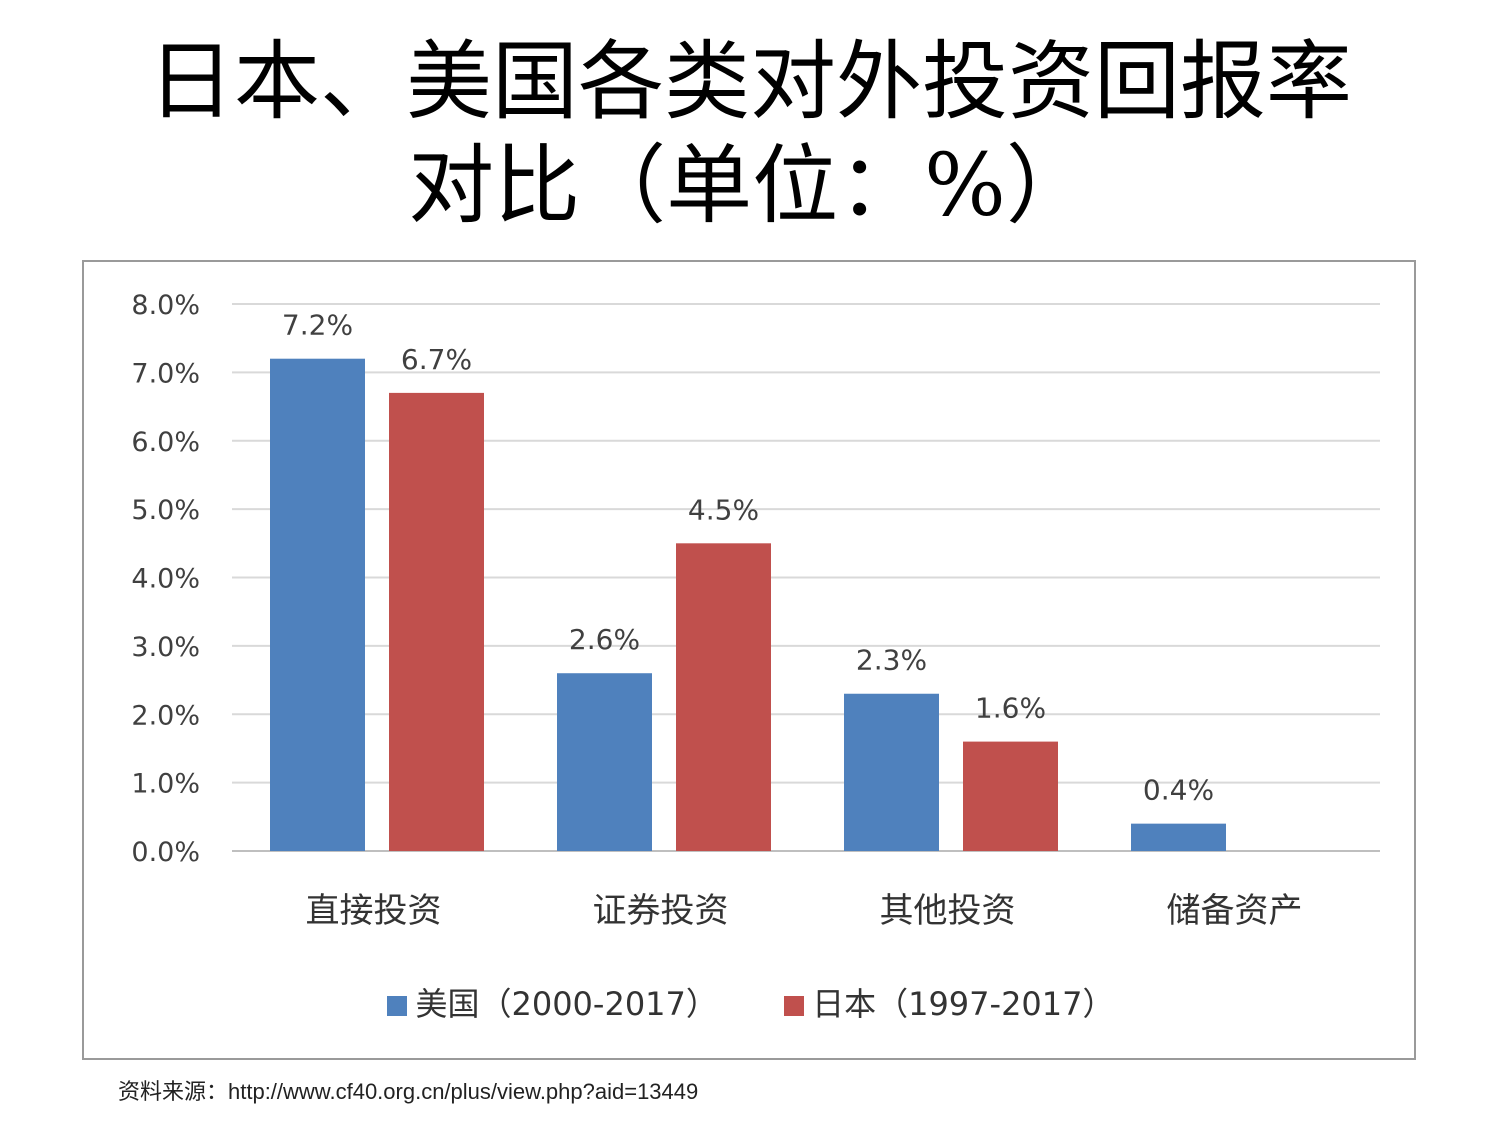 The height and width of the screenshot is (1125, 1500). Describe the element at coordinates (1010, 708) in the screenshot. I see `data-label: 1.6%` at that location.